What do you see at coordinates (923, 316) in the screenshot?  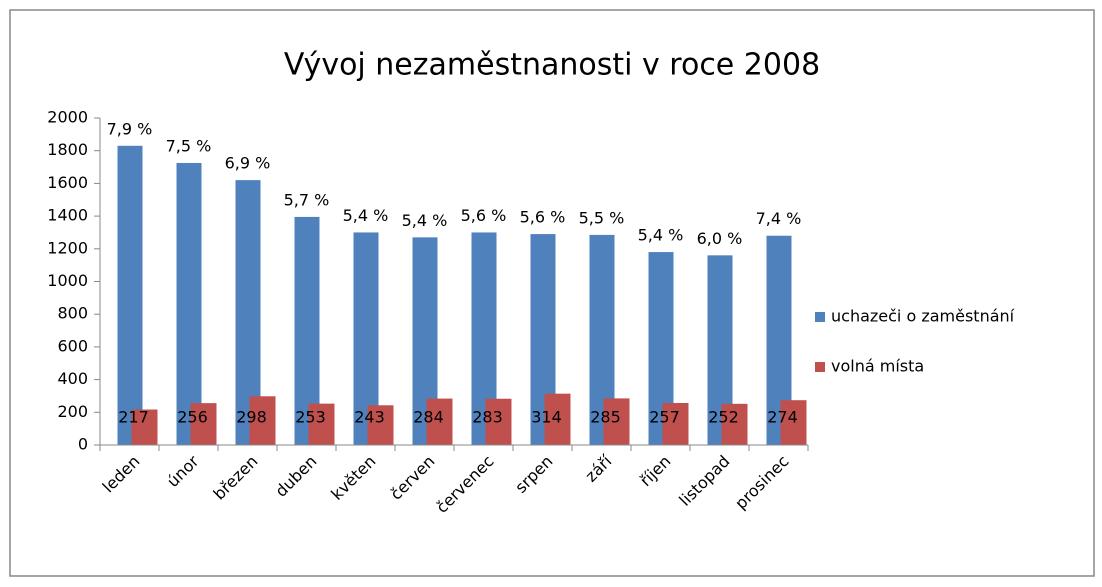 I see `legend-label: uchazeči o zaměstnání` at bounding box center [923, 316].